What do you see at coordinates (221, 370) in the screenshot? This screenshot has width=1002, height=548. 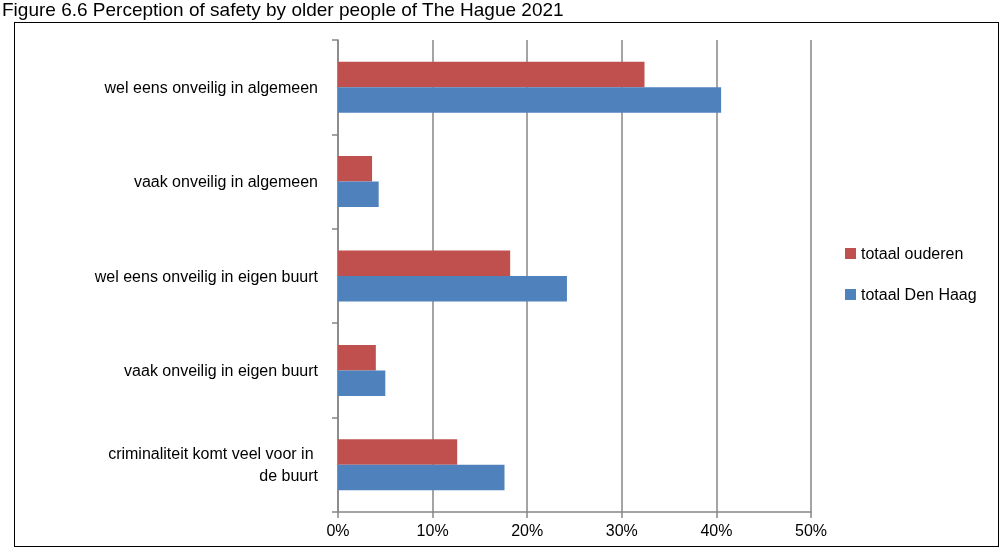 I see `y-tick-label: vaak onveilig in eigen buurt` at bounding box center [221, 370].